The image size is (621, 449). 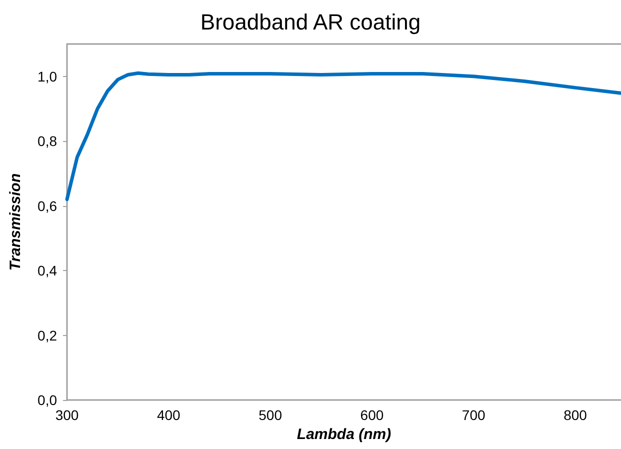 I want to click on x-tick-label: 300, so click(x=67, y=415).